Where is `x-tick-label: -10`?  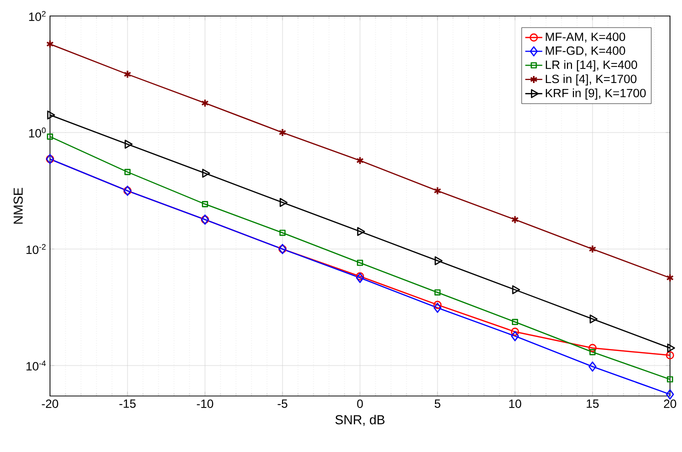
x-tick-label: -10 is located at coordinates (205, 404).